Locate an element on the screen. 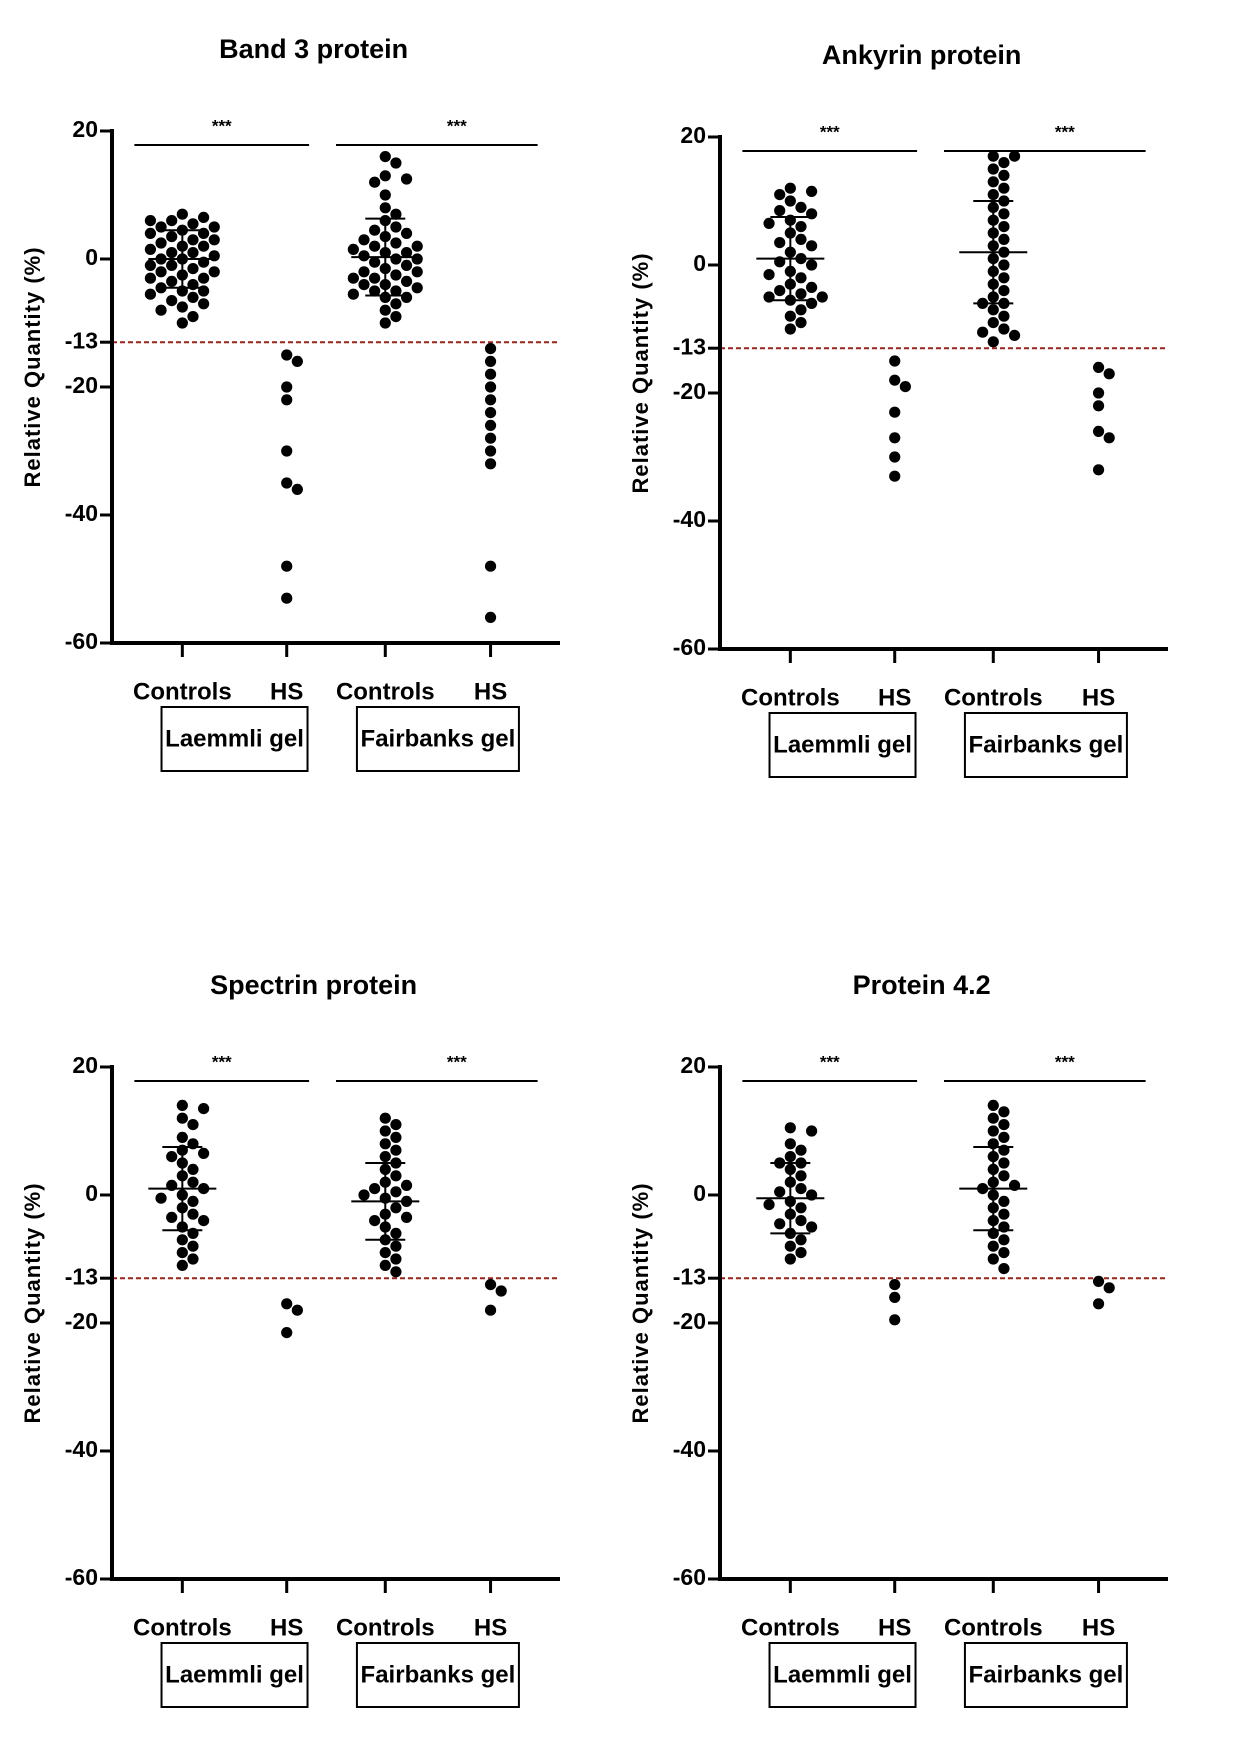 The width and height of the screenshot is (1242, 1740). y-axis-label: Relative Quantity (%) is located at coordinates (640, 1302).